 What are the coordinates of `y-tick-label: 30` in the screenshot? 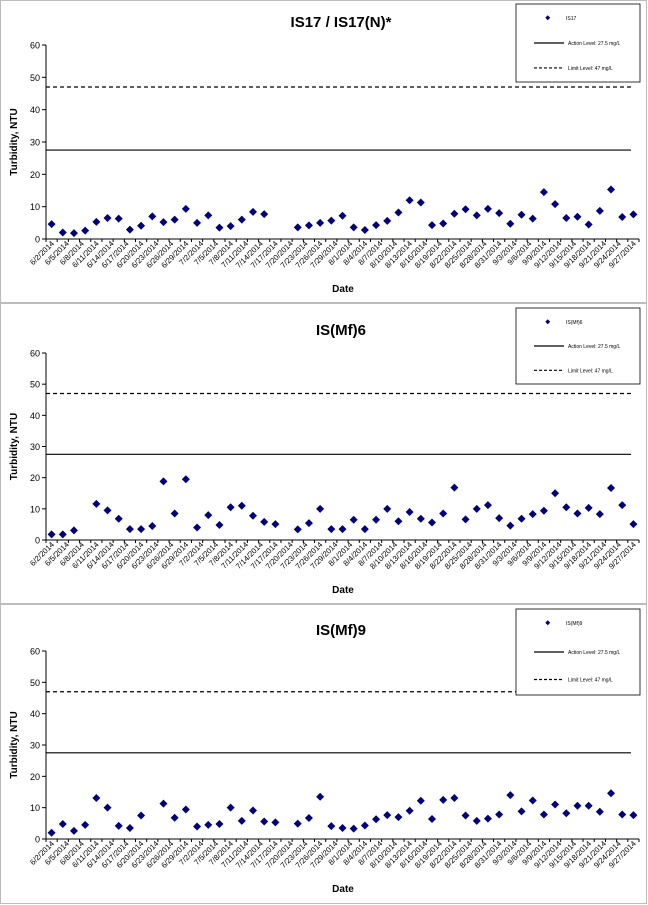 It's located at (35, 143).